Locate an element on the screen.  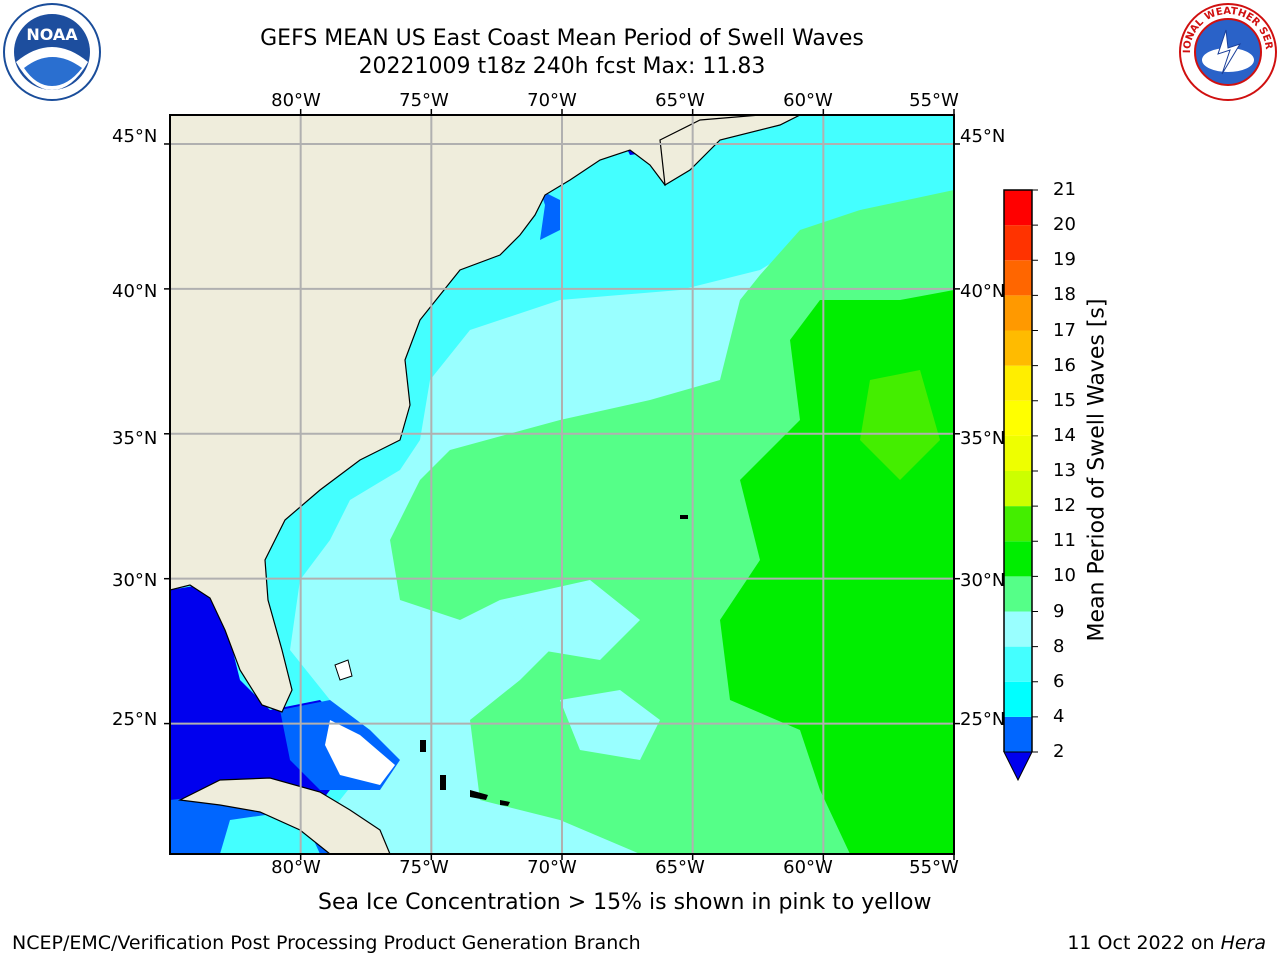
colorbar-tick-label: 4 is located at coordinates (1059, 716).